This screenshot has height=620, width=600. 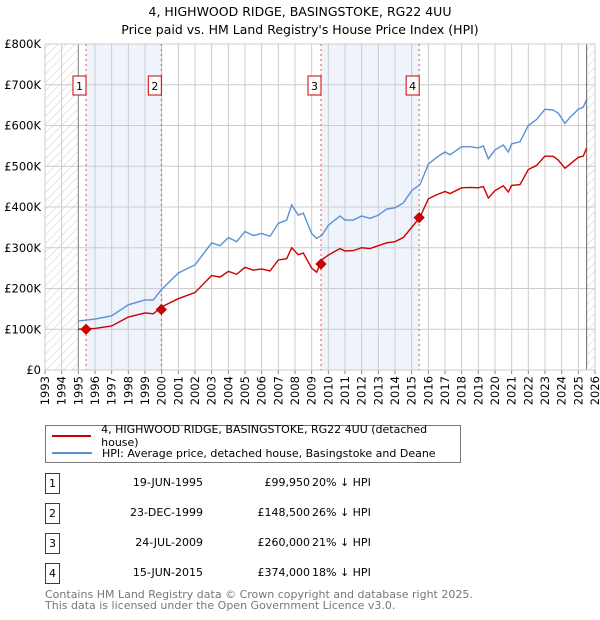 I want to click on y-tick-label: £500K, so click(x=22, y=166).